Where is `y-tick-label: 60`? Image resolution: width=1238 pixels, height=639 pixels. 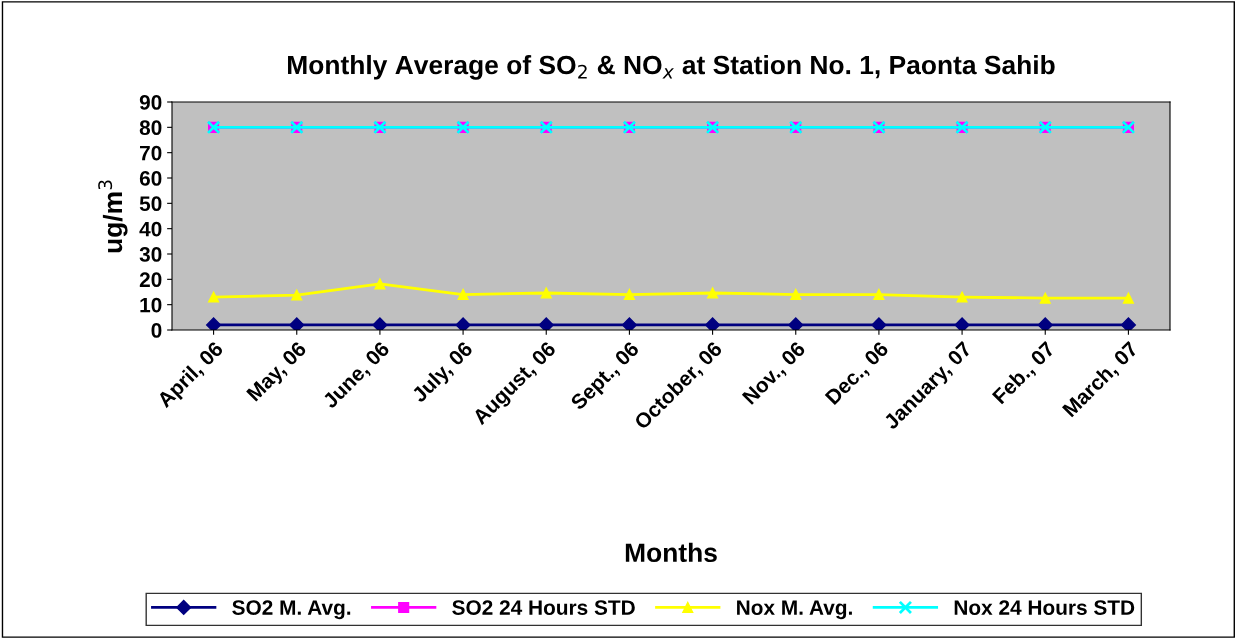
y-tick-label: 60 is located at coordinates (150, 178).